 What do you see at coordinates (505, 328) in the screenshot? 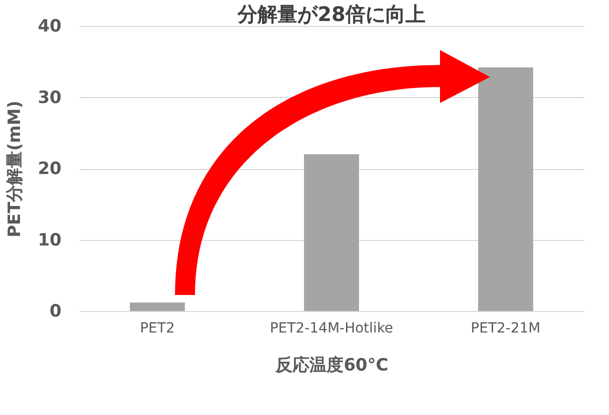
I see `x-tick-label: PET2-21M` at bounding box center [505, 328].